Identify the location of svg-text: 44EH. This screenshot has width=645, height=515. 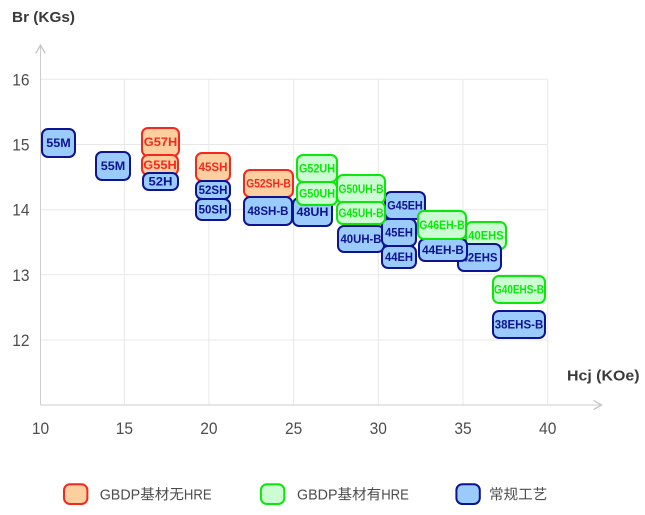
(399, 258).